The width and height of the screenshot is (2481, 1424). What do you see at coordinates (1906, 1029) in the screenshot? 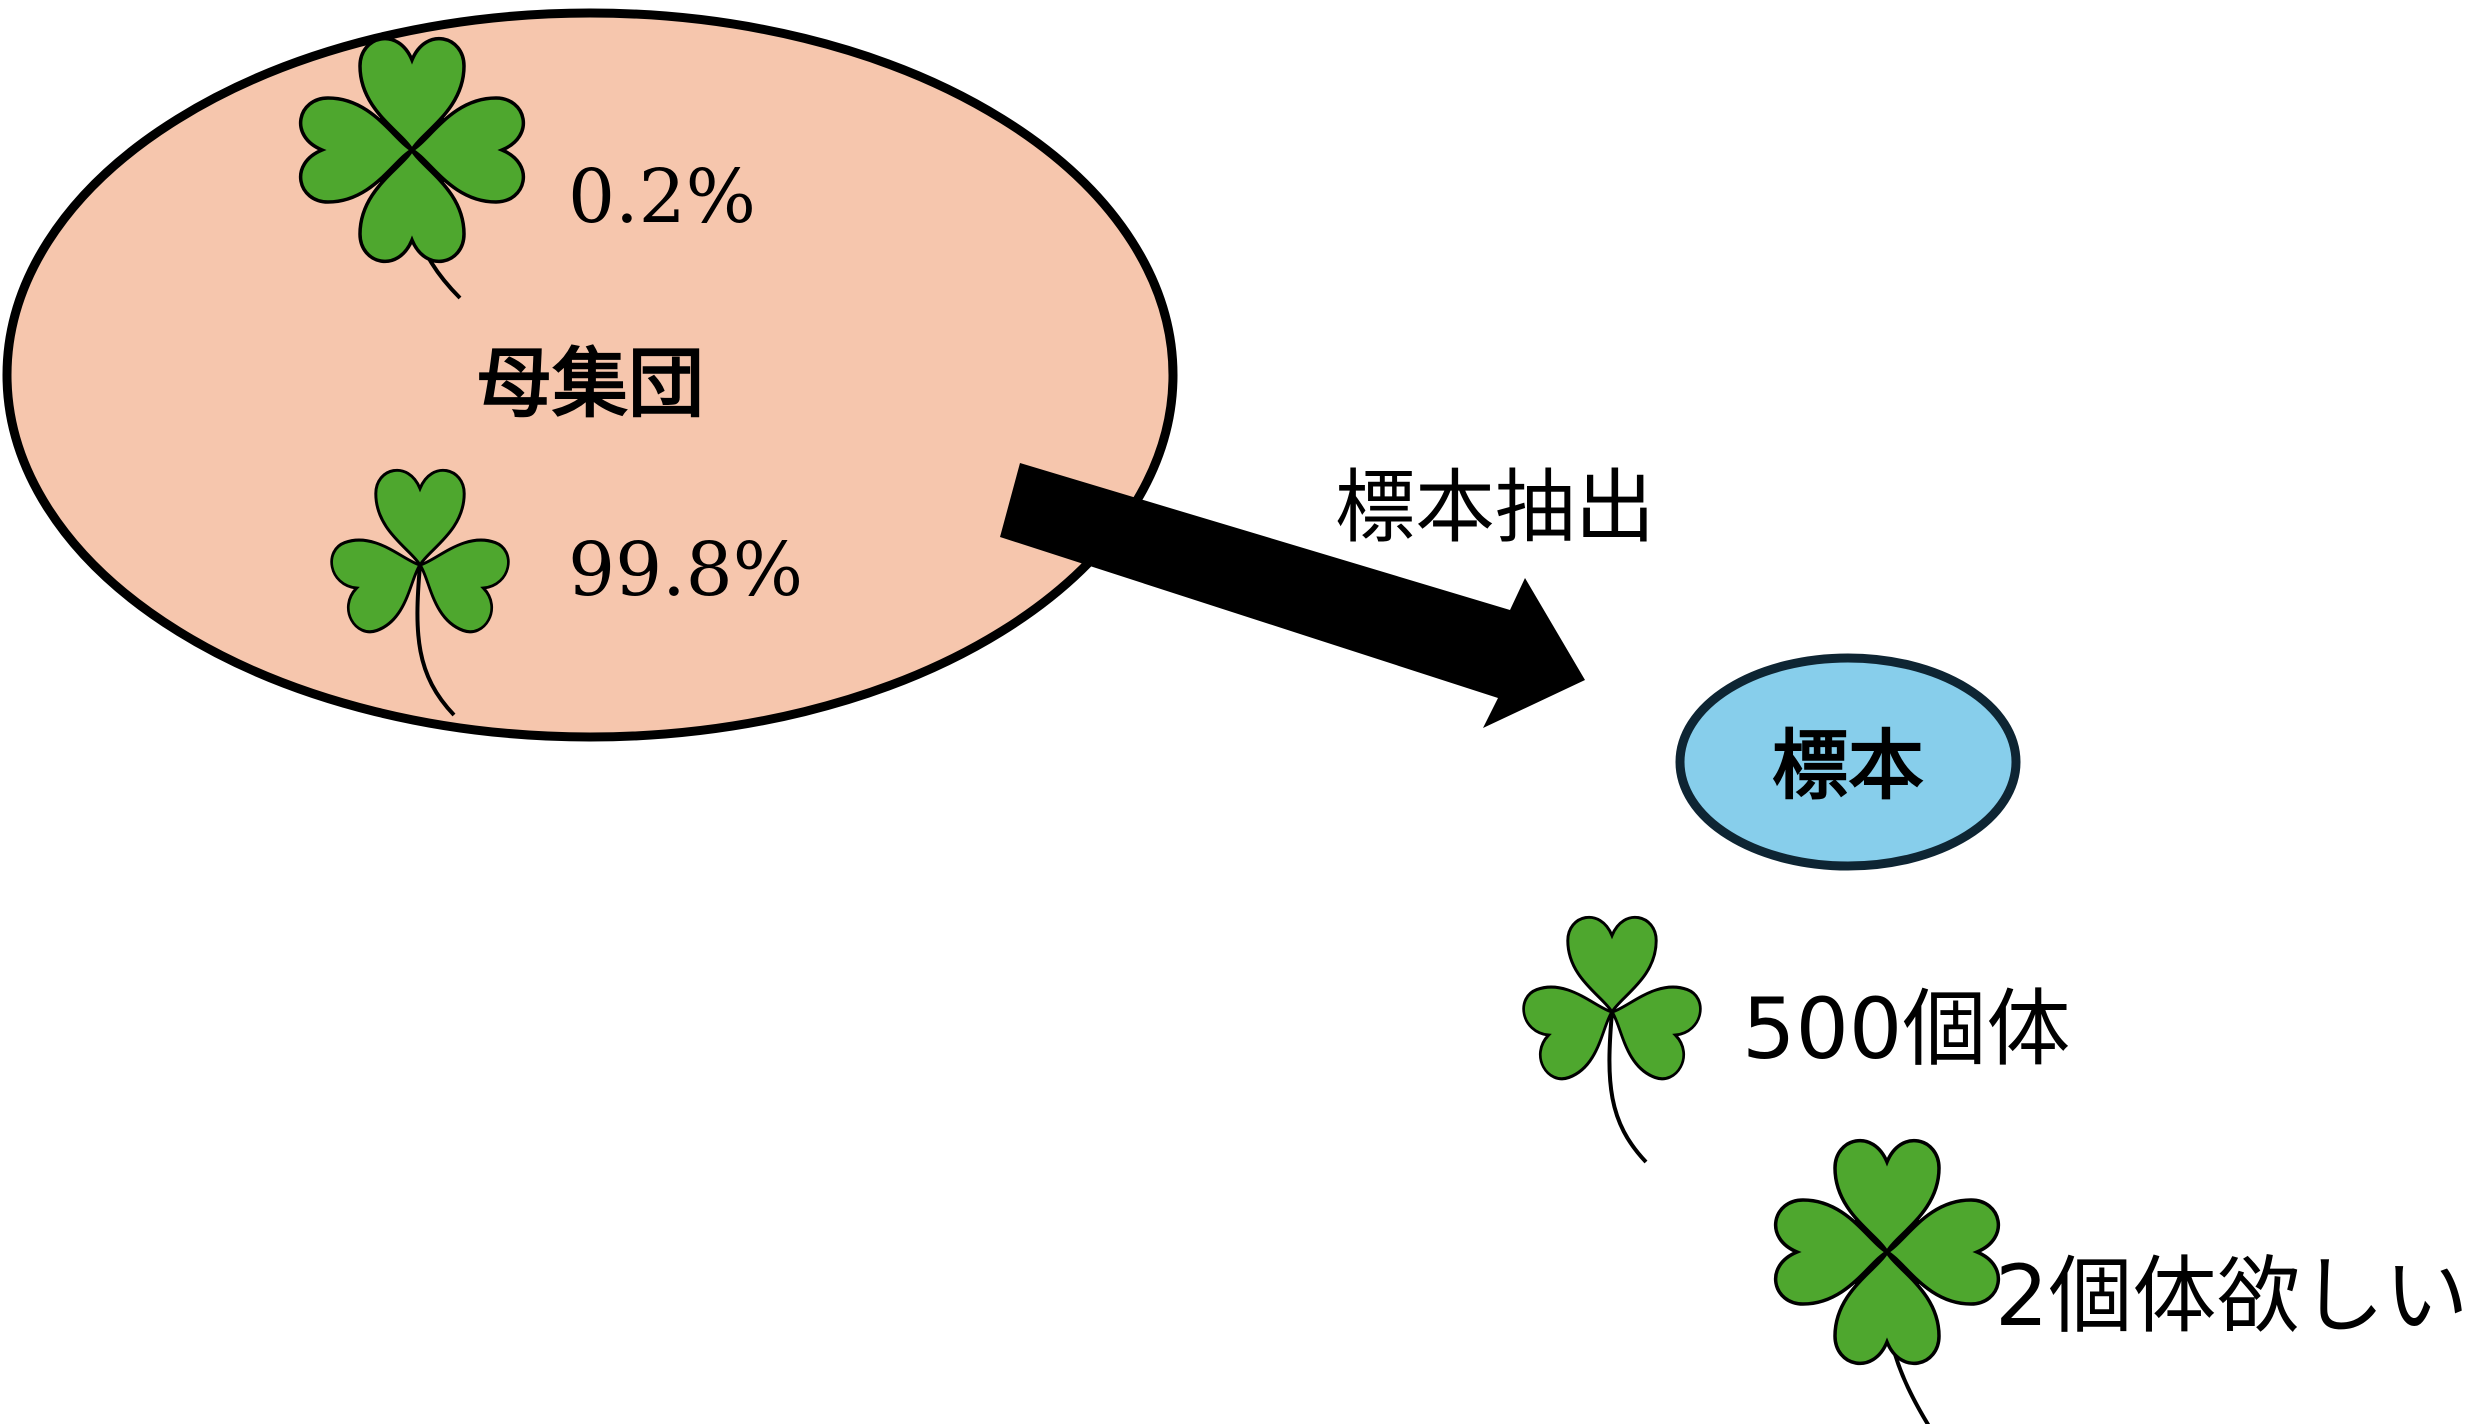
I see `sample-count-text: 500個体` at bounding box center [1906, 1029].